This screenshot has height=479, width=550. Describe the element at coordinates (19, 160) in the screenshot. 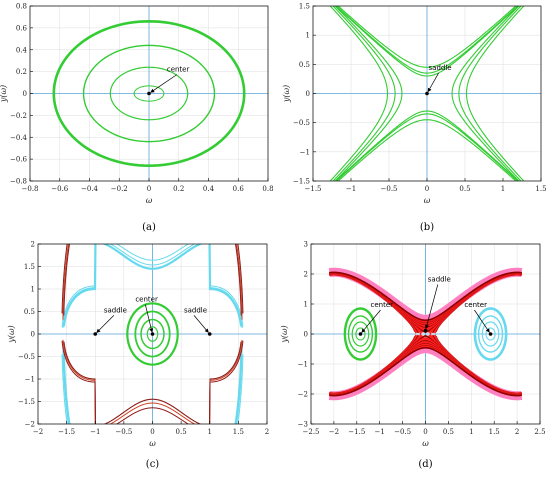

I see `panel-a-ytick-label-1: −0.6` at that location.